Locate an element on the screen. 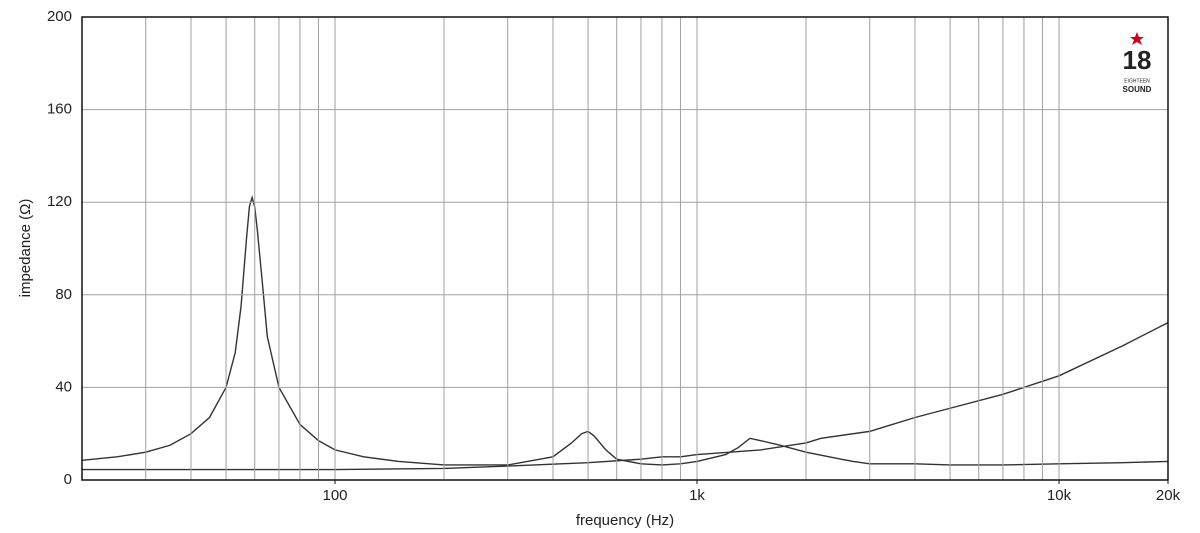 This screenshot has height=533, width=1200. logo: 18 EIGHTEEN SOUND is located at coordinates (1137, 63).